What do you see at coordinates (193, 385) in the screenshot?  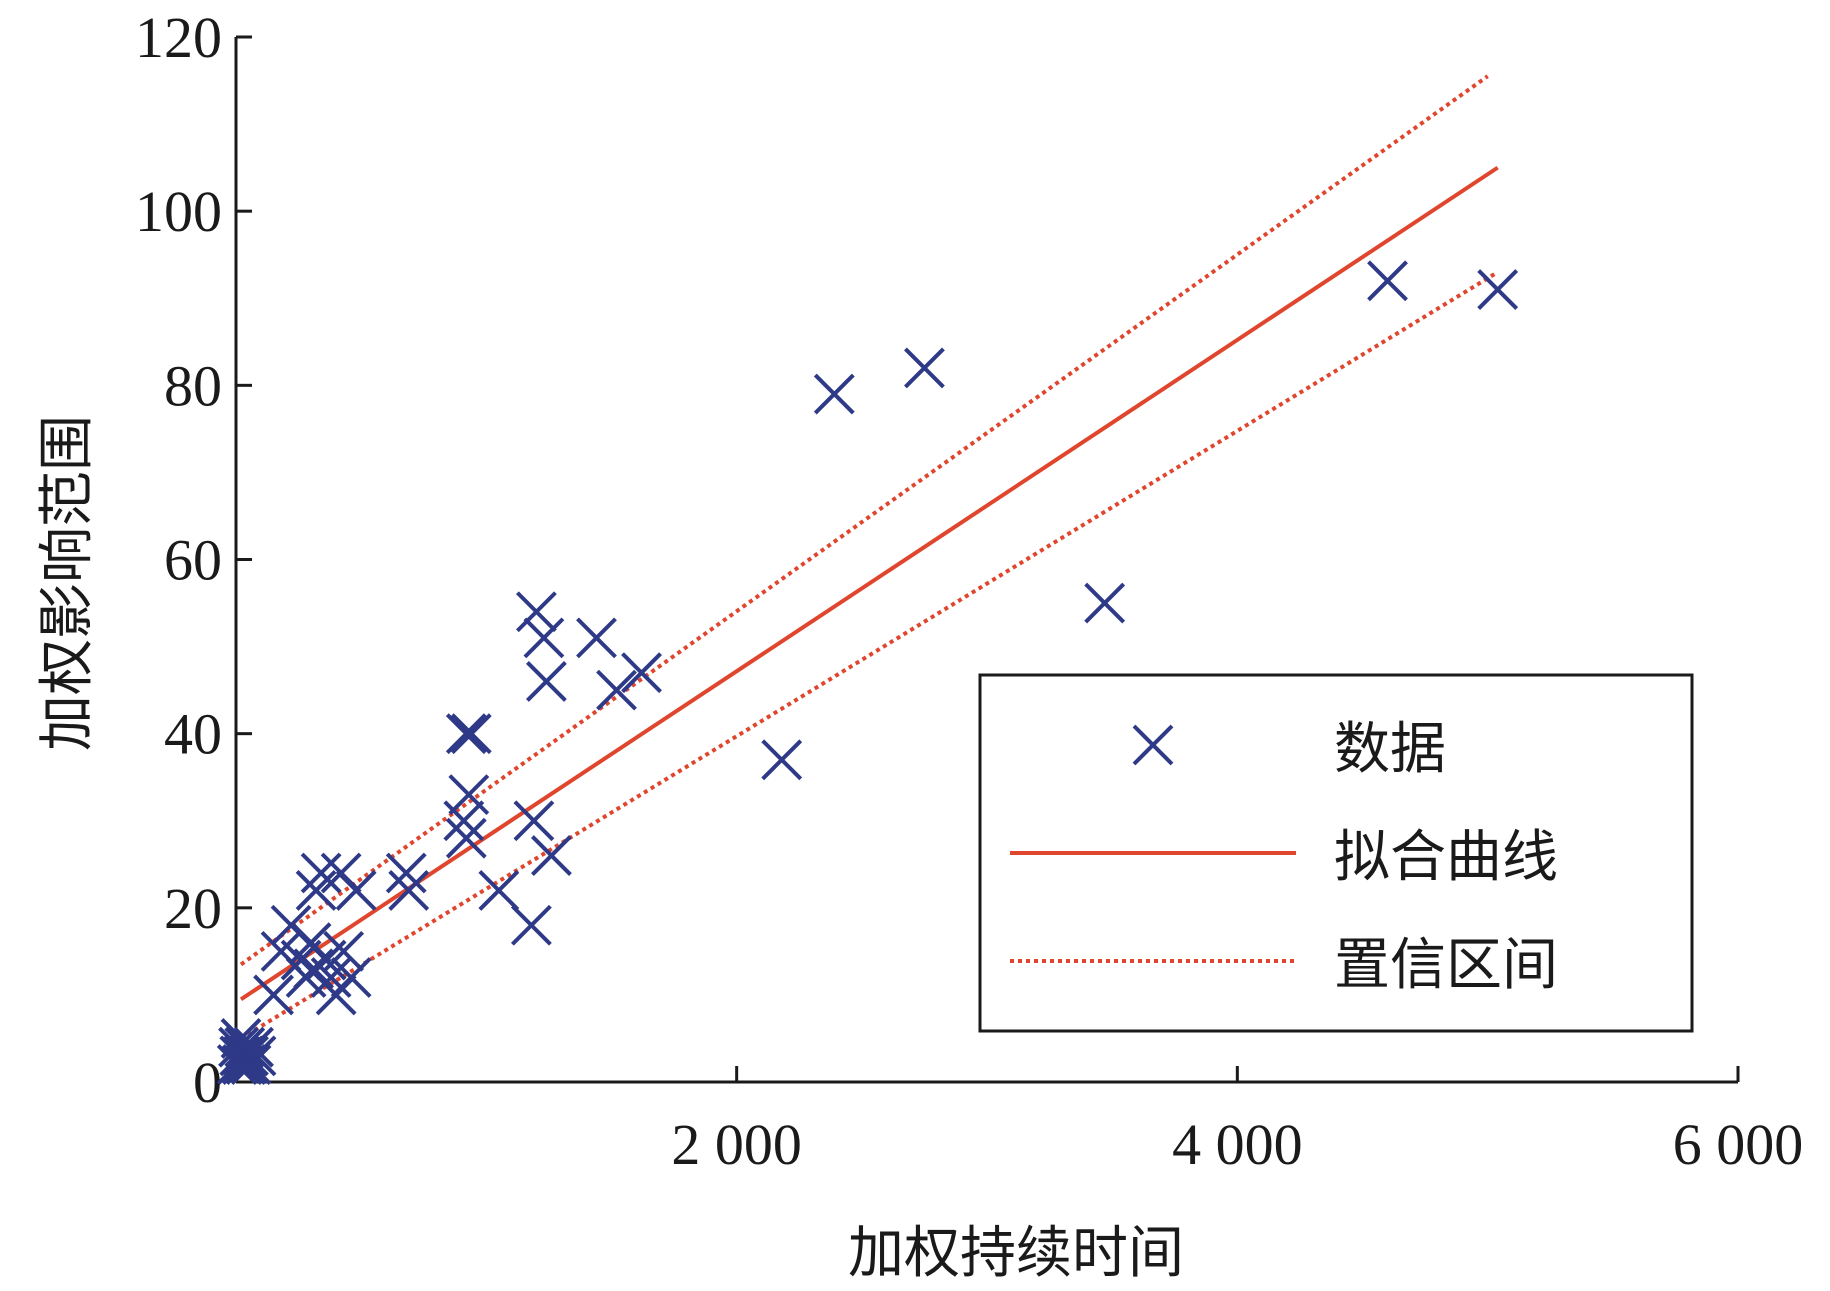 I see `y-tick-label: 80` at bounding box center [193, 385].